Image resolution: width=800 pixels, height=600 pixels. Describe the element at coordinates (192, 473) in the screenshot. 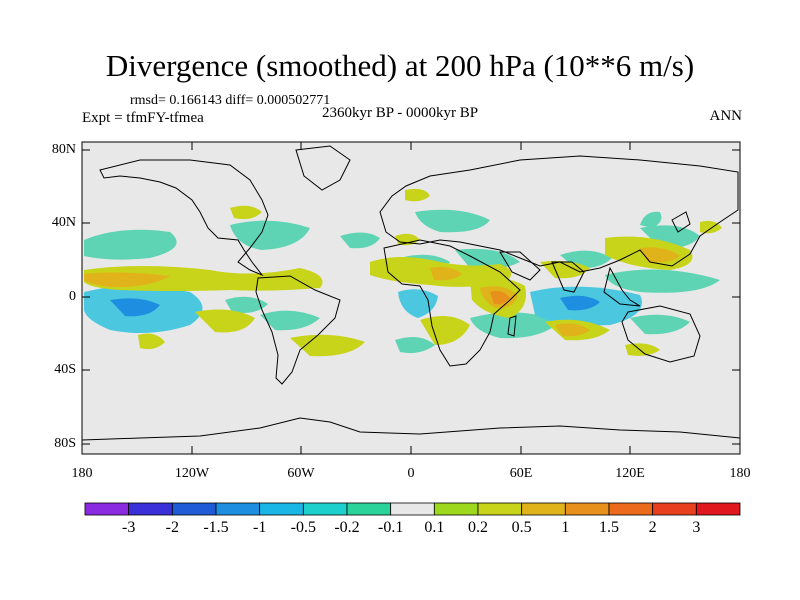

I see `x-label-120w: 120W` at that location.